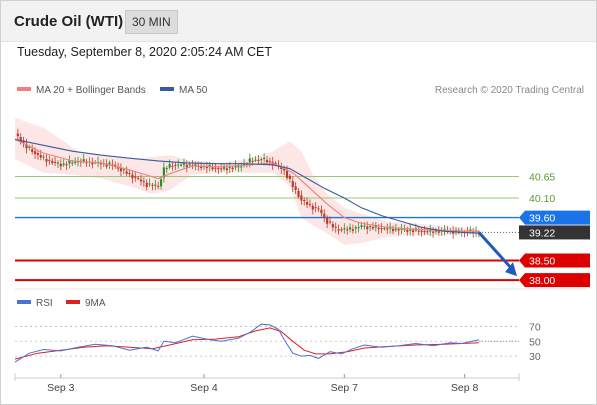 The image size is (597, 405). What do you see at coordinates (277, 342) in the screenshot?
I see `rsi-panel: 70 50 30` at bounding box center [277, 342].